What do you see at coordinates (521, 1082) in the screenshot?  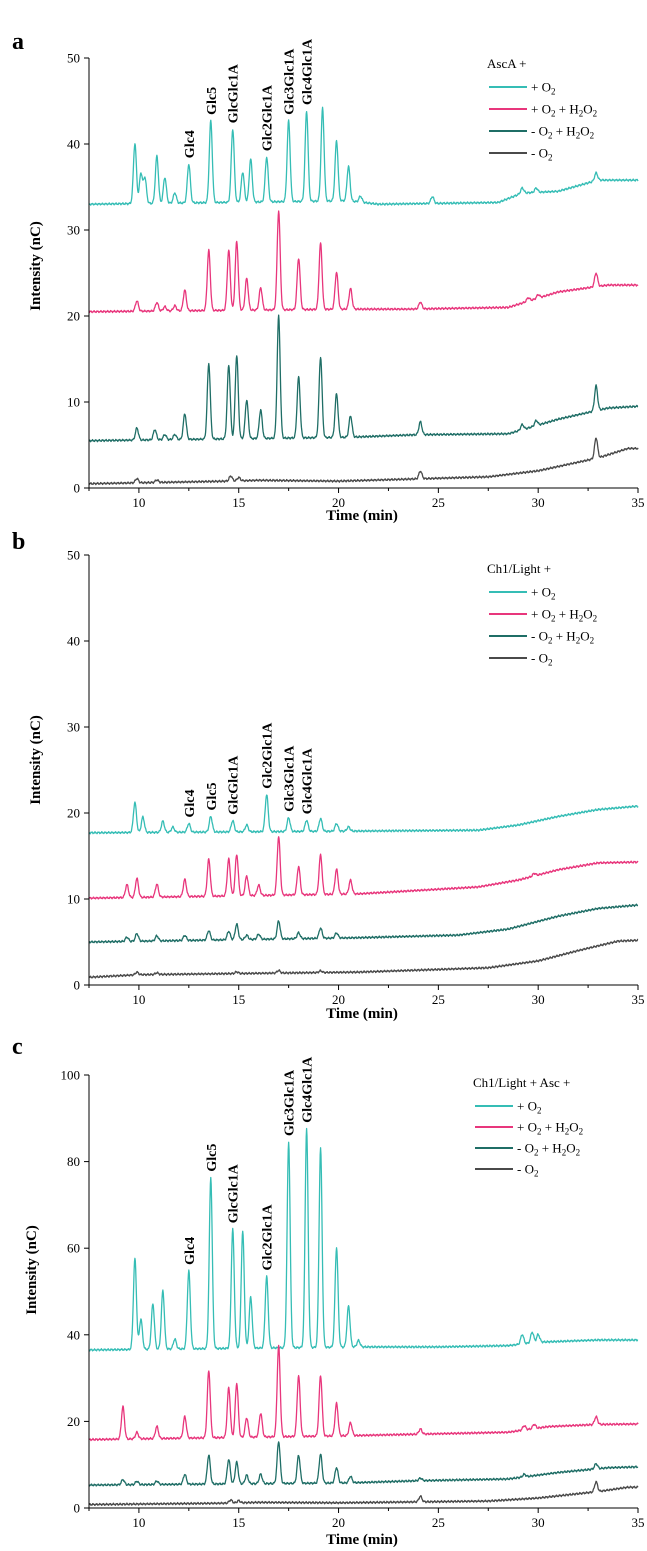 I see `legend-title: Ch1/Light + Asc +` at bounding box center [521, 1082].